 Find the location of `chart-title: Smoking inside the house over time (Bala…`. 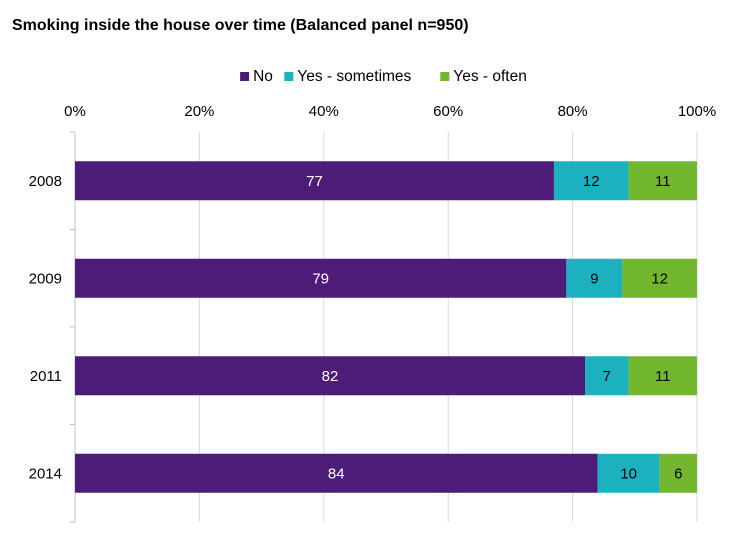

chart-title: Smoking inside the house over time (Bala… is located at coordinates (240, 25).